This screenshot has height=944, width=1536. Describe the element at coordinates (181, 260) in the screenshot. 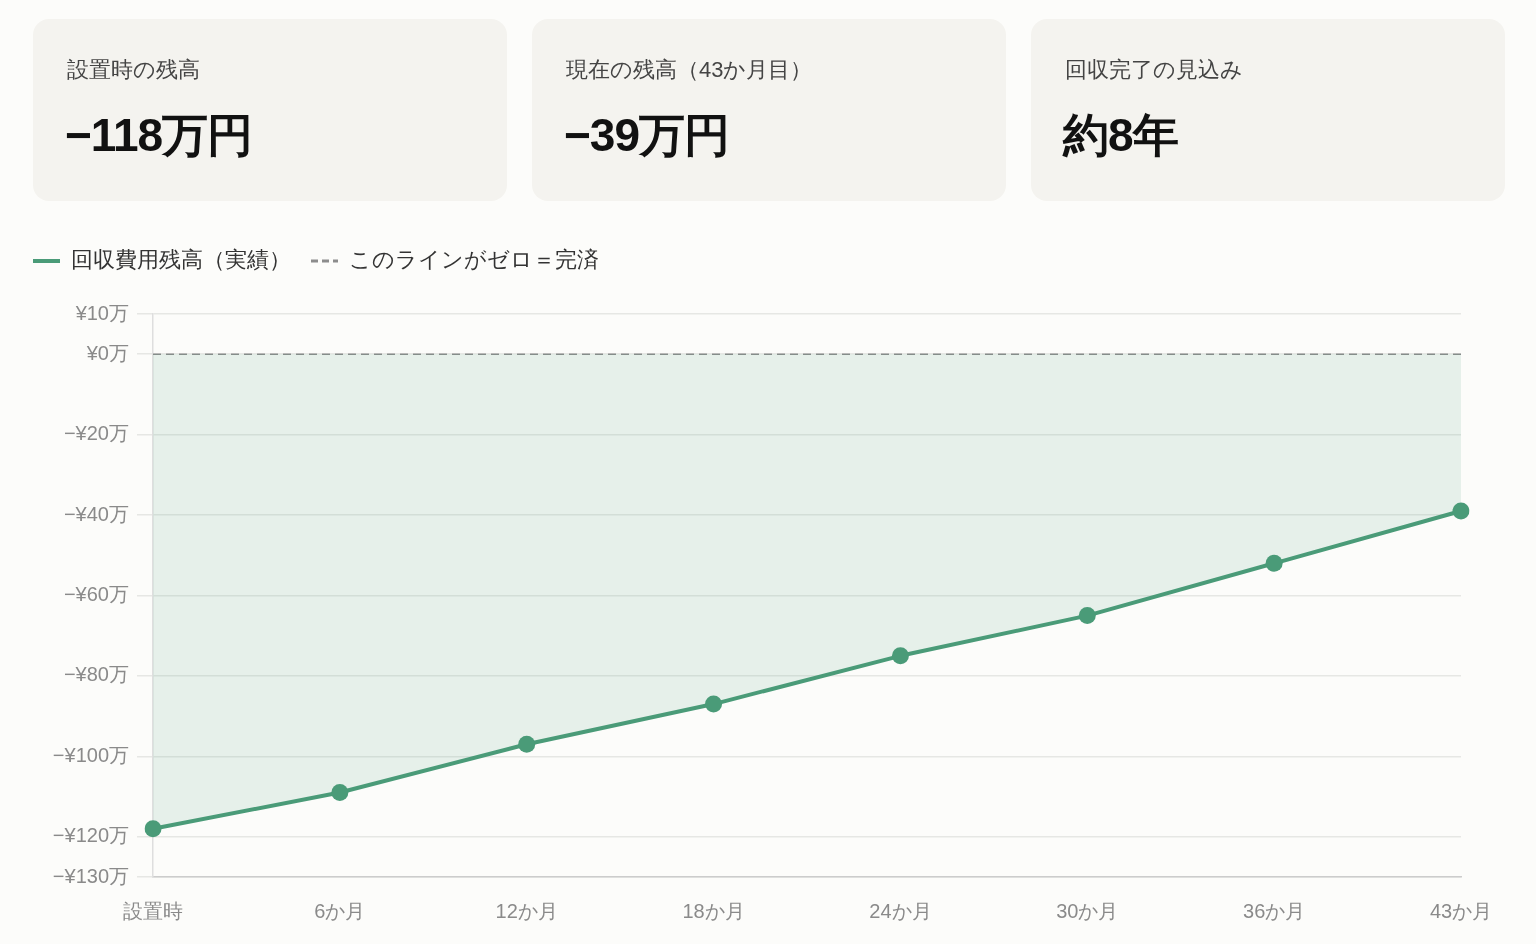

I see `legend-label: 回収費用残高（実績）` at that location.